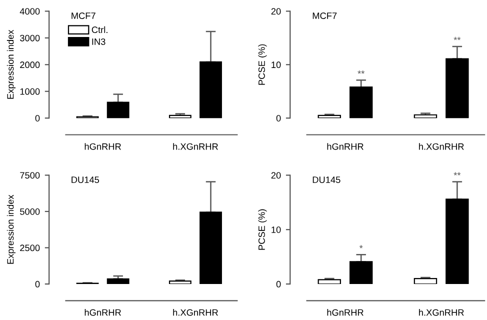  Describe the element at coordinates (361, 246) in the screenshot. I see `annotation: *` at that location.